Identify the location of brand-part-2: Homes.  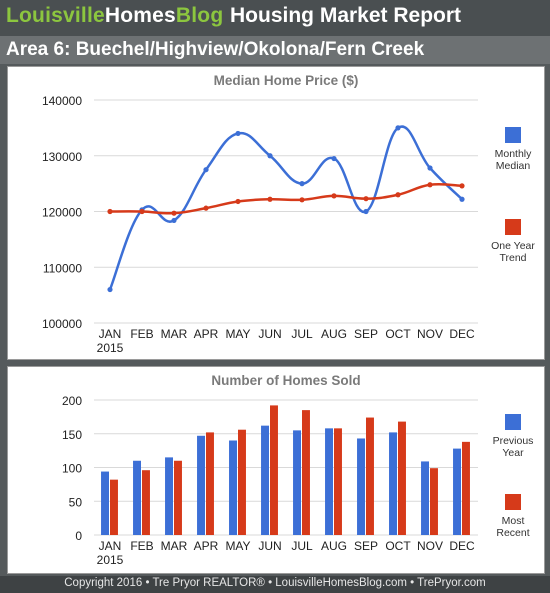
(140, 15).